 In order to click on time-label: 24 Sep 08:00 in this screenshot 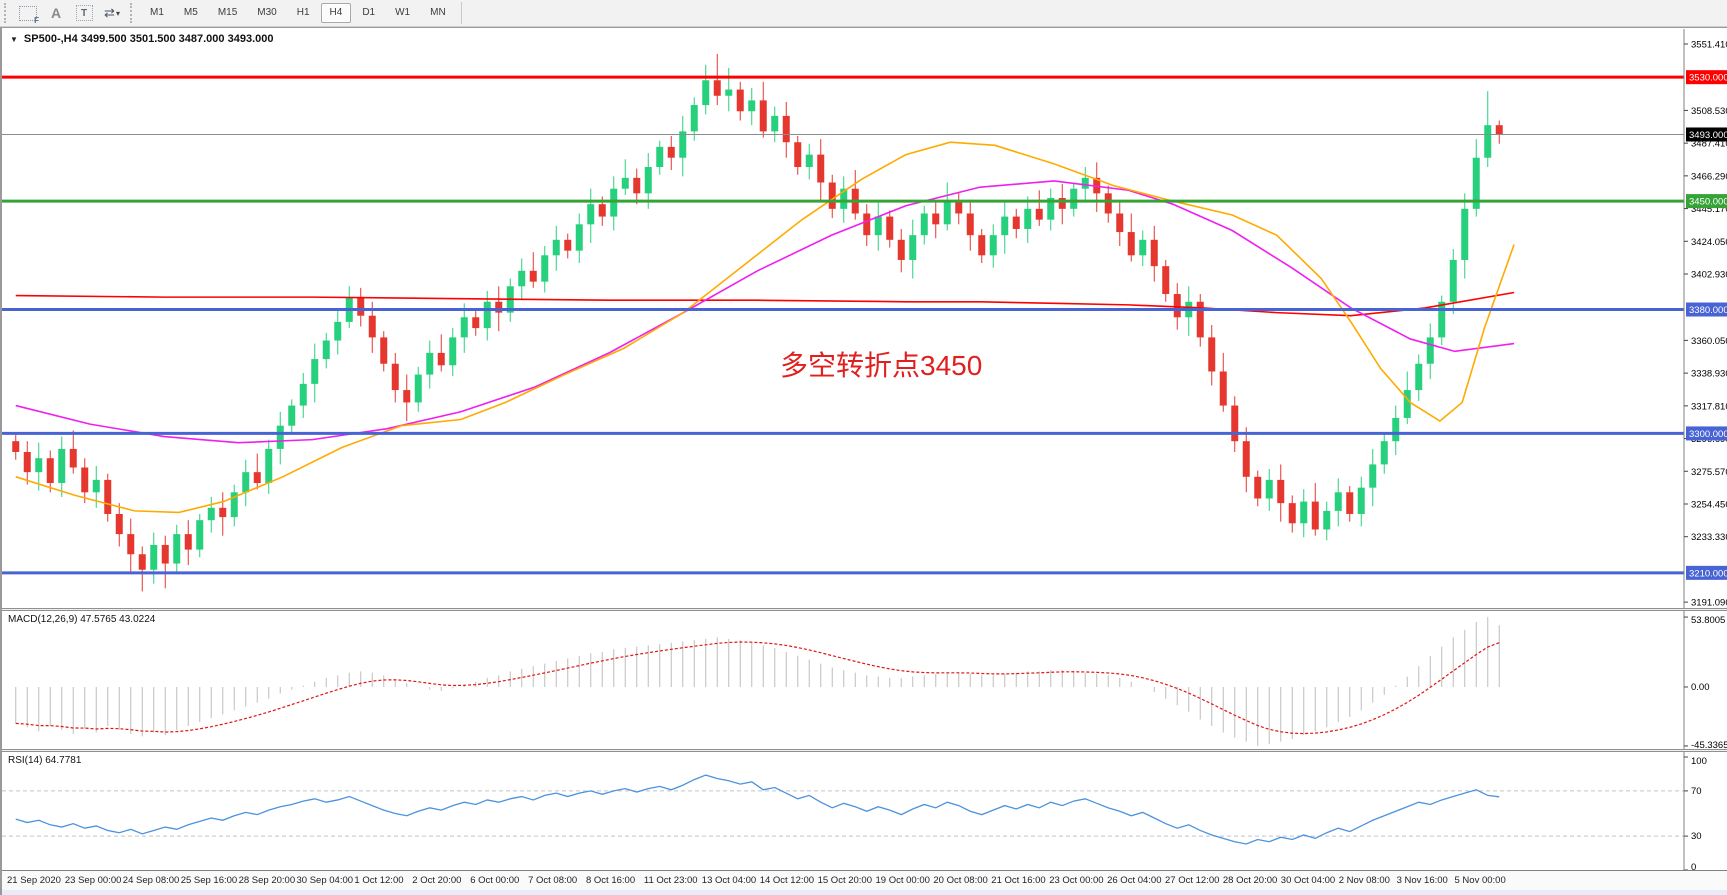, I will do `click(151, 880)`.